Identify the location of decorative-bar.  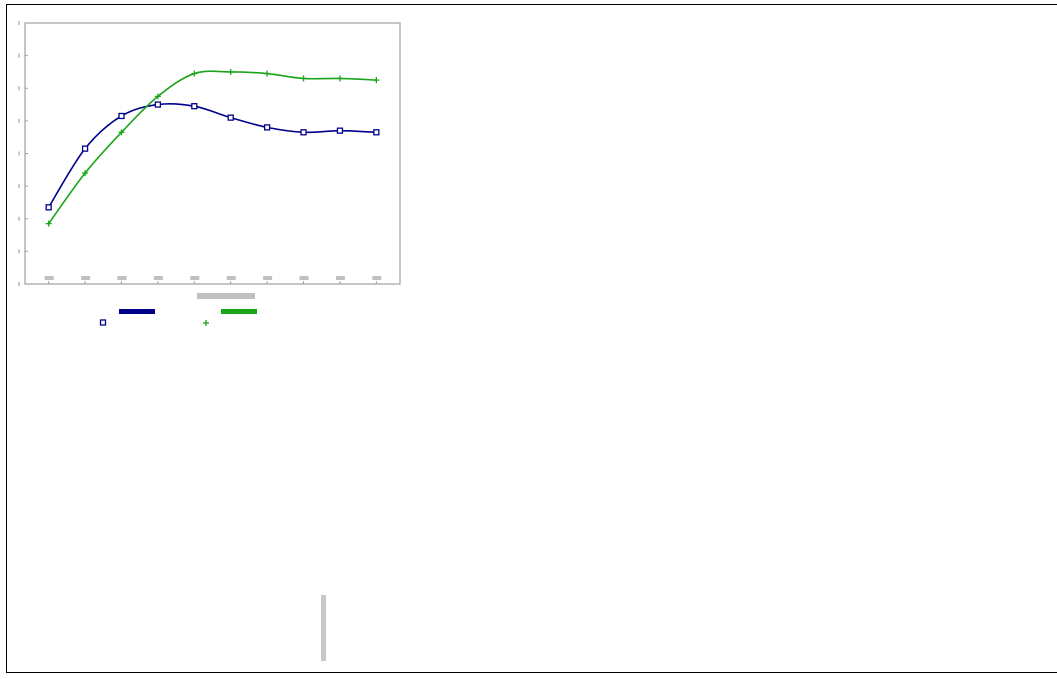
(323, 628).